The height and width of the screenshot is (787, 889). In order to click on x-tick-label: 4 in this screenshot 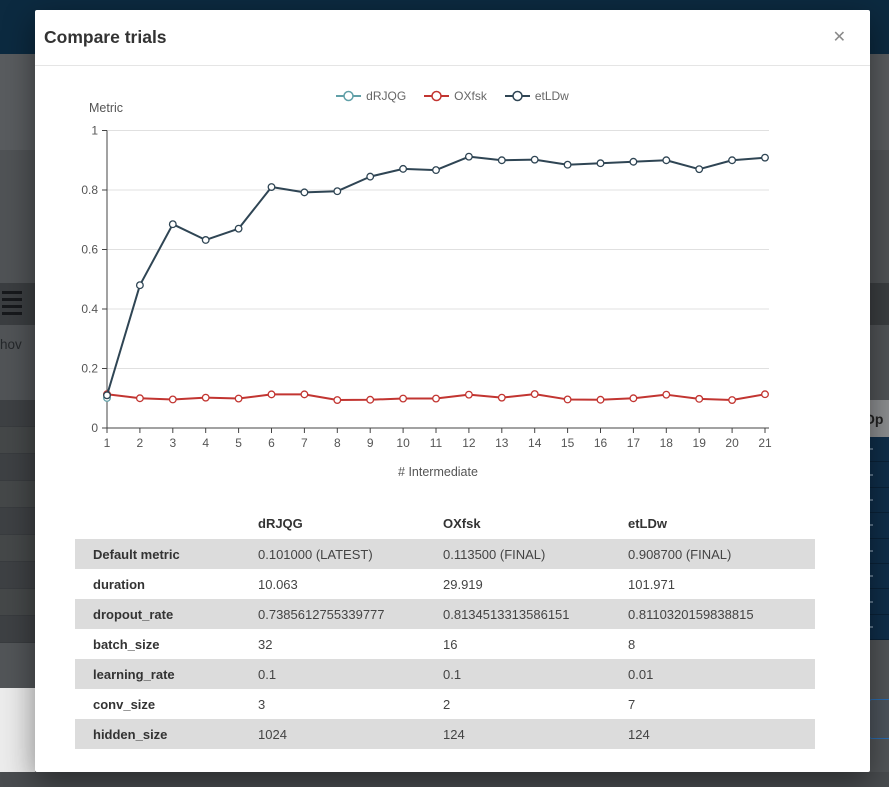, I will do `click(205, 443)`.